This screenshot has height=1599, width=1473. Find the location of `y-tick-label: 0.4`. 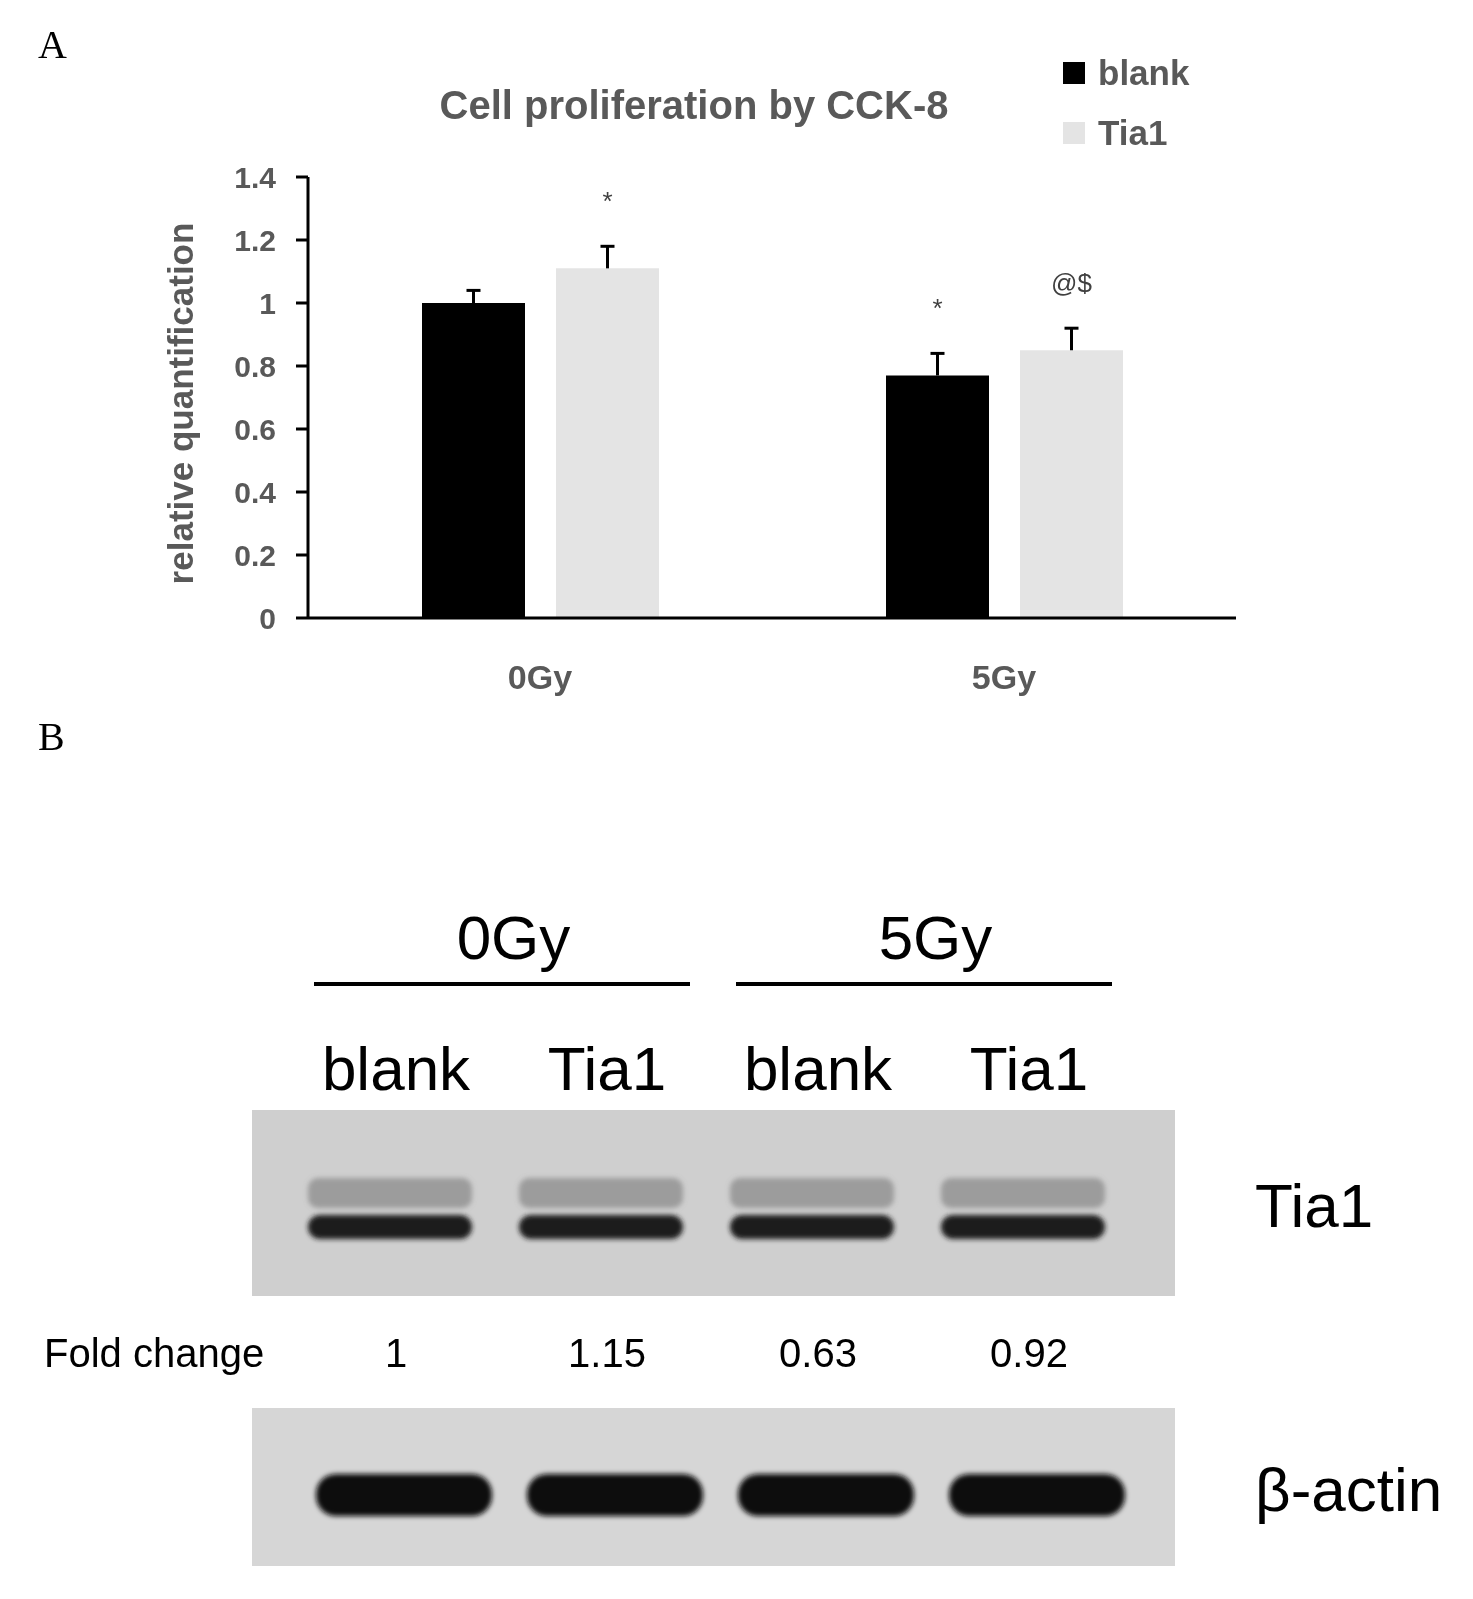

y-tick-label: 0.4 is located at coordinates (255, 492).